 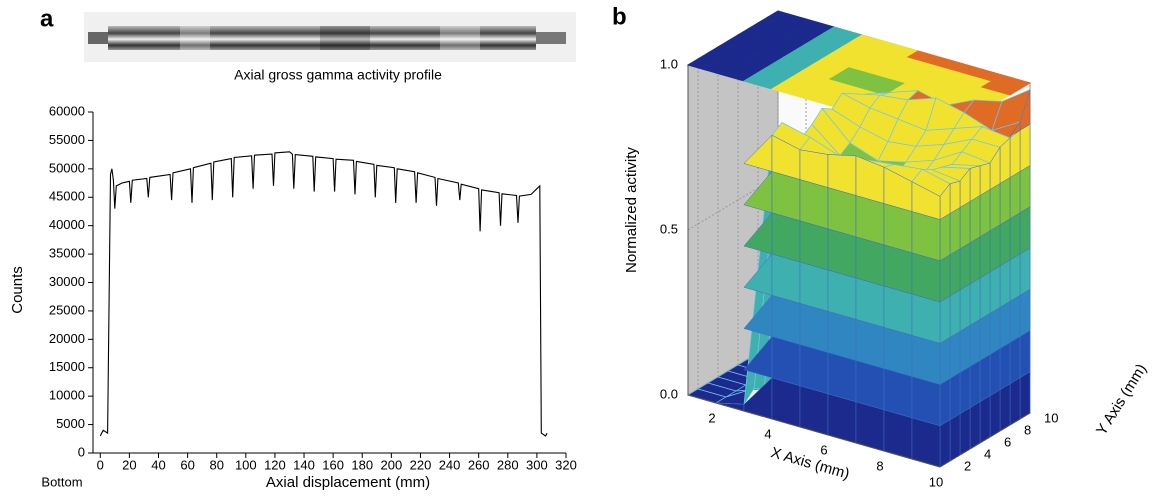 What do you see at coordinates (823, 449) in the screenshot?
I see `x-tick-label: 6` at bounding box center [823, 449].